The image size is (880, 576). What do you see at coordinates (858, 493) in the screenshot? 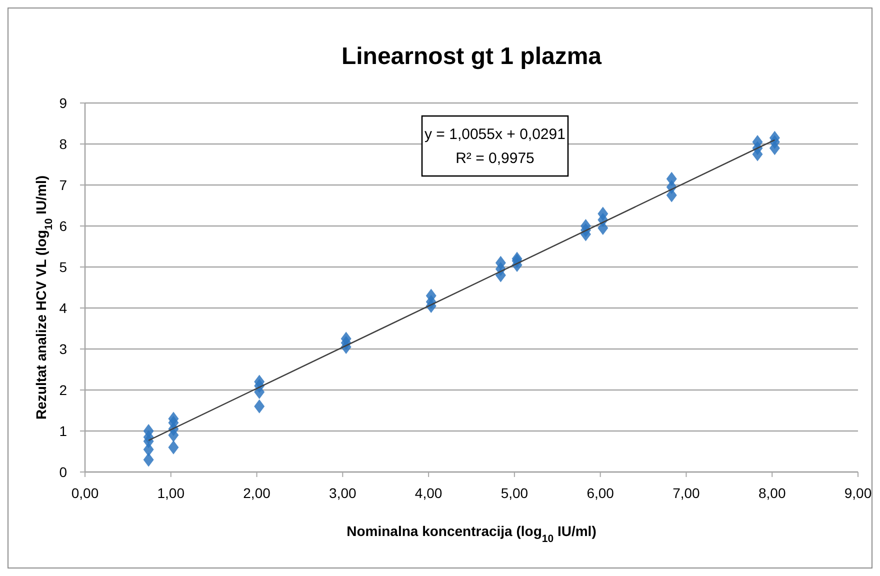
I see `x-tick-label: 9,00` at bounding box center [858, 493].